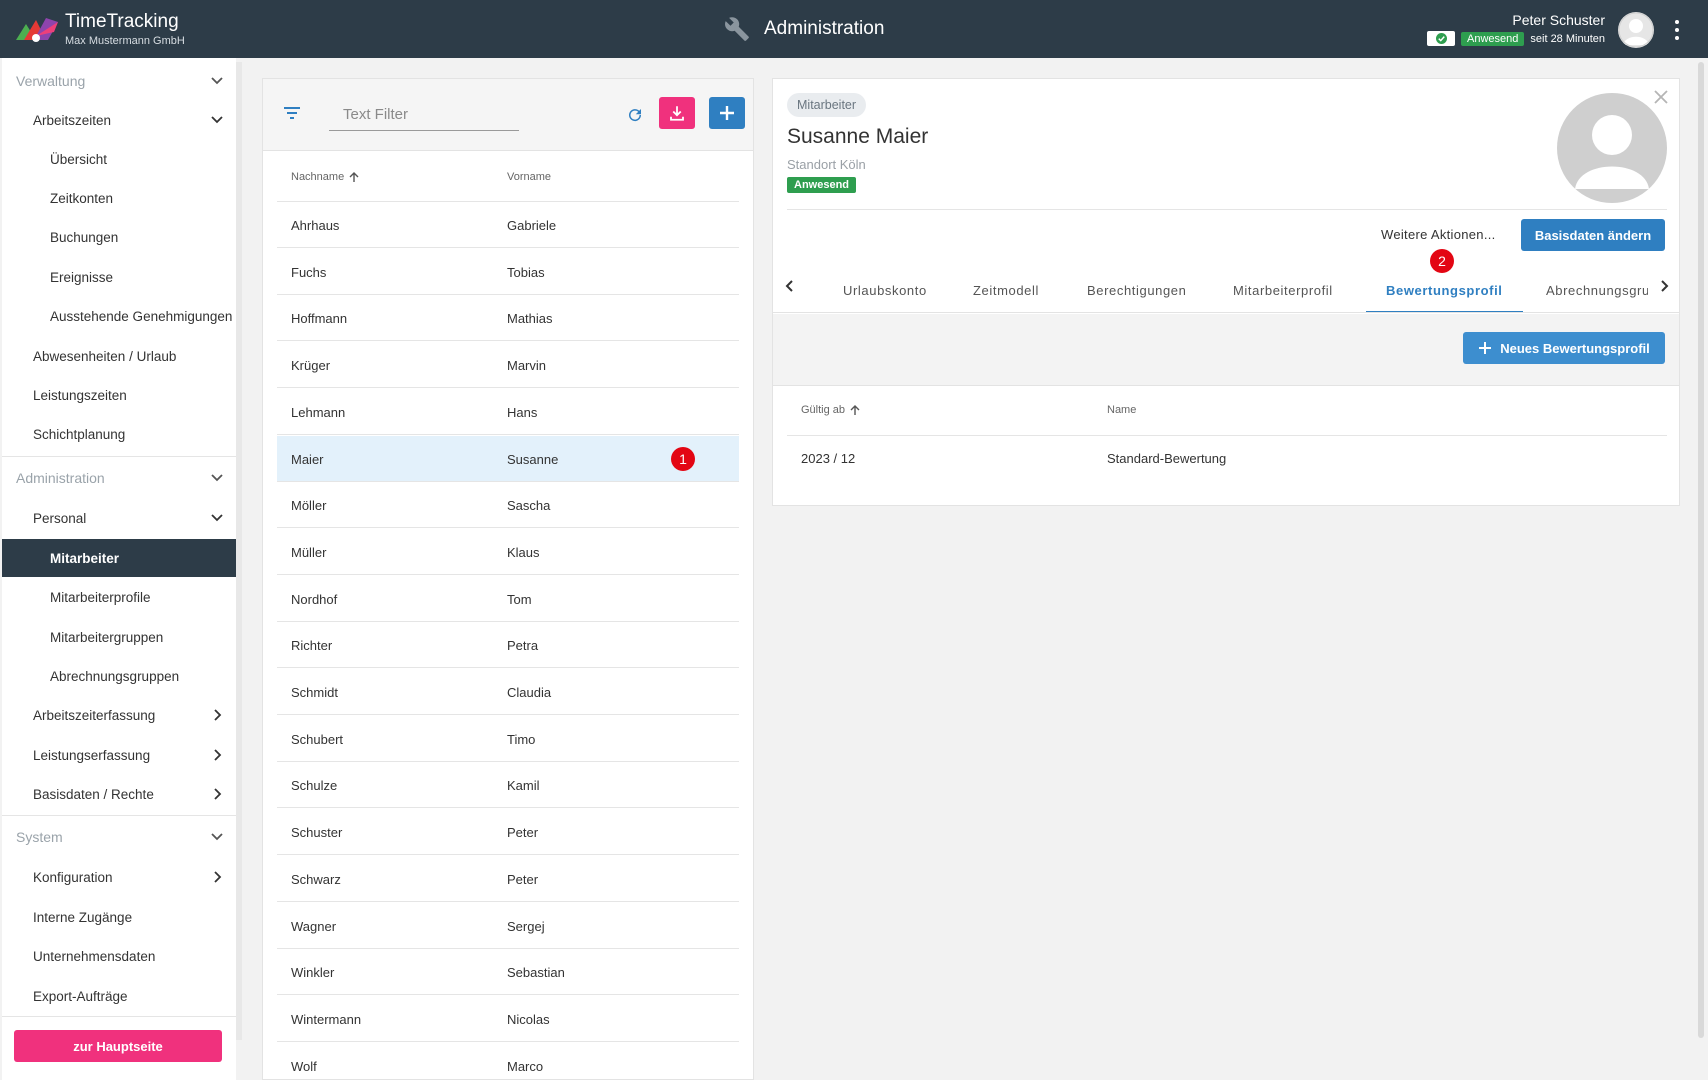 This screenshot has width=1708, height=1080. Describe the element at coordinates (523, 552) in the screenshot. I see `cell-firstname: Klaus` at that location.